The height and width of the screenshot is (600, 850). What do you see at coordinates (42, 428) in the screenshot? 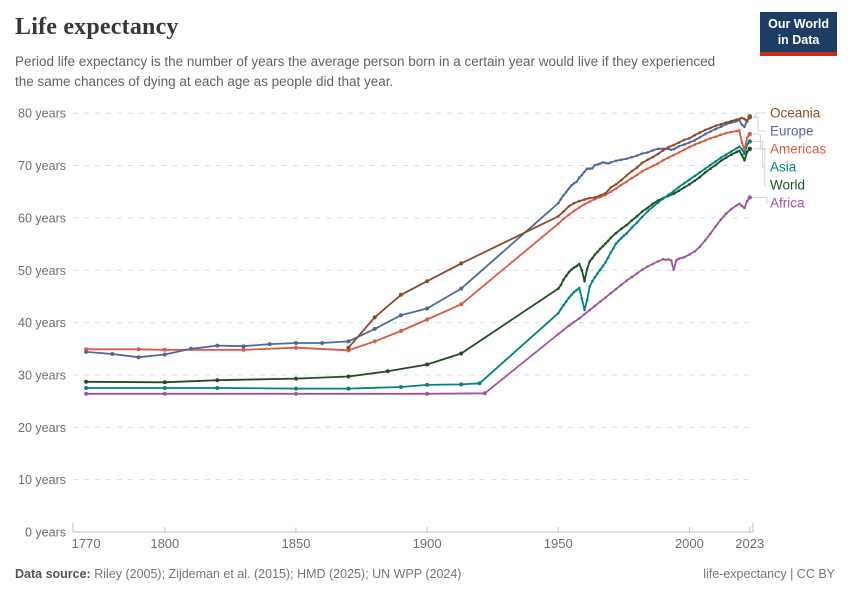
I see `y-axis-tick-label: 20 years` at bounding box center [42, 428].